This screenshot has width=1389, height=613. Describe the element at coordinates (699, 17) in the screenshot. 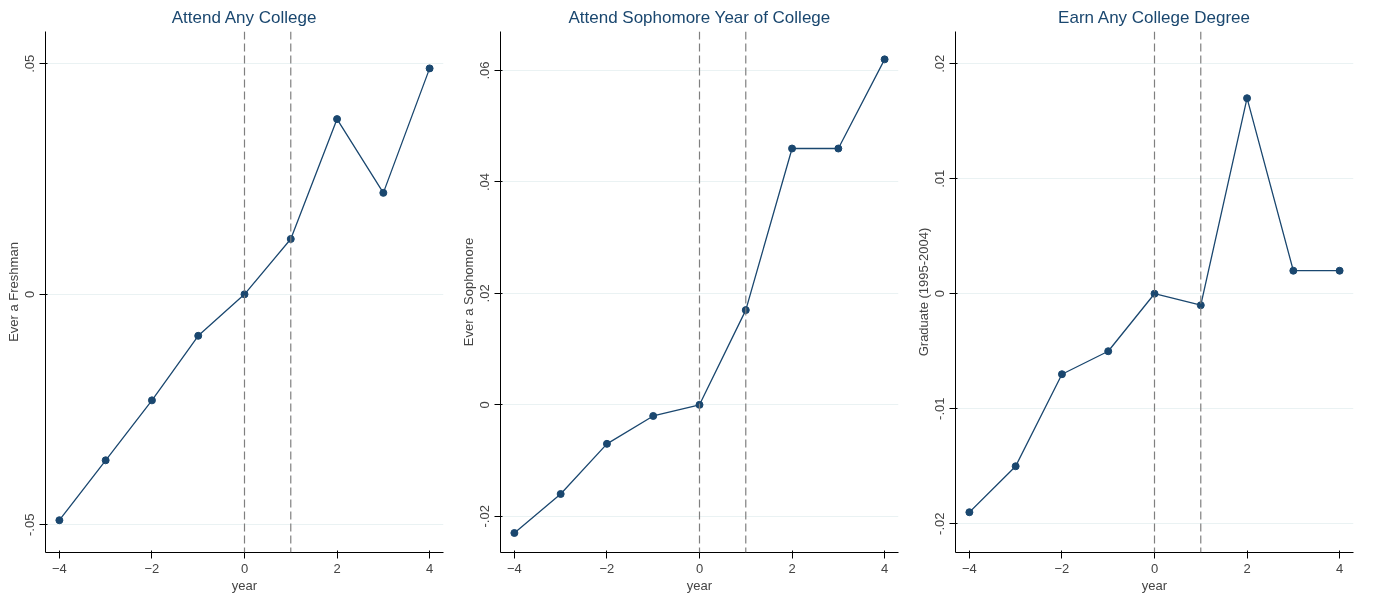

I see `chart-title: Attend Sophomore Year of College` at that location.